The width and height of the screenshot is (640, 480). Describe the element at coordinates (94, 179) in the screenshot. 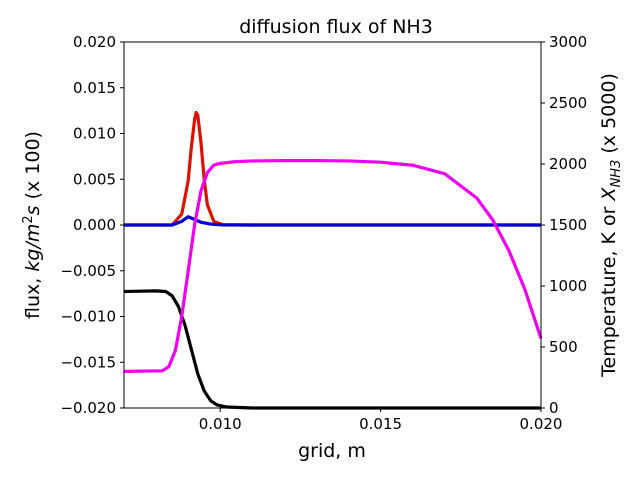

I see `y-left-tick-label: 0.005` at that location.